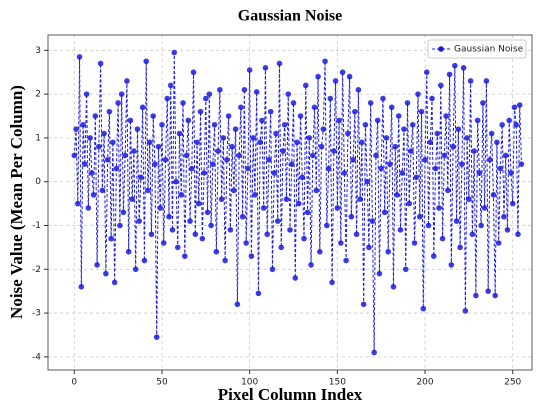 This screenshot has width=550, height=417. Describe the element at coordinates (477, 49) in the screenshot. I see `legend-box` at that location.